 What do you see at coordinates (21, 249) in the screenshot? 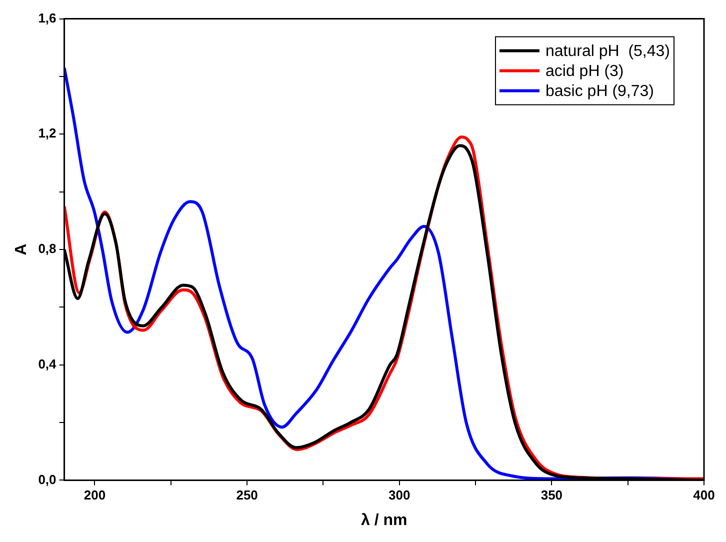
I see `y-axis-title: A` at bounding box center [21, 249].